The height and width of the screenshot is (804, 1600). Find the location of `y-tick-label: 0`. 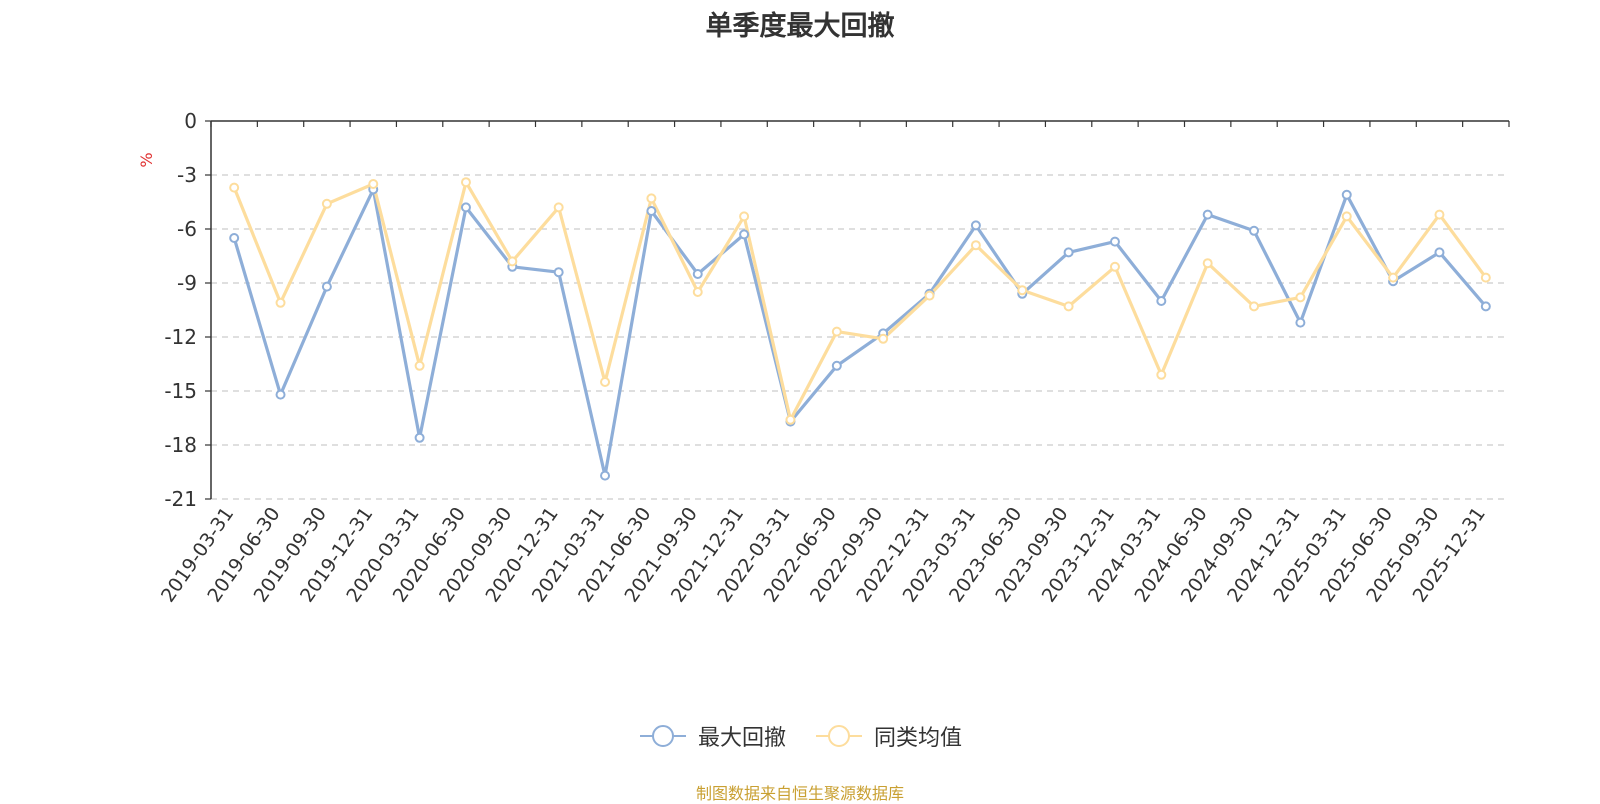

y-tick-label: 0 is located at coordinates (190, 121).